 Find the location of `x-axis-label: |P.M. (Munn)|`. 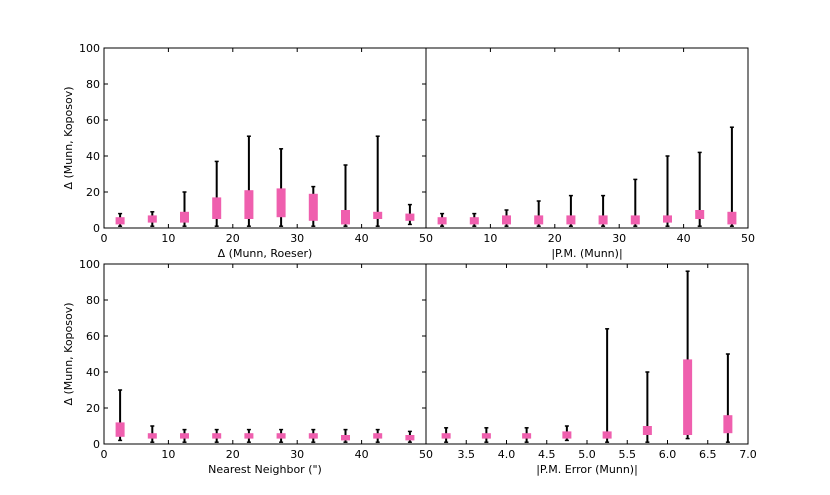

x-axis-label: |P.M. (Munn)| is located at coordinates (586, 253).